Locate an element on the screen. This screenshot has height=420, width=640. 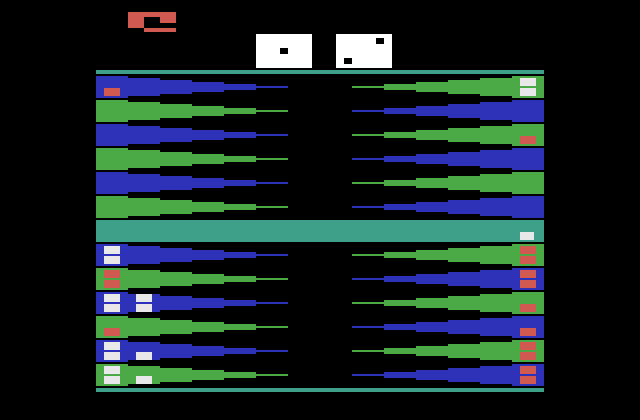
top-border is located at coordinates (320, 72).